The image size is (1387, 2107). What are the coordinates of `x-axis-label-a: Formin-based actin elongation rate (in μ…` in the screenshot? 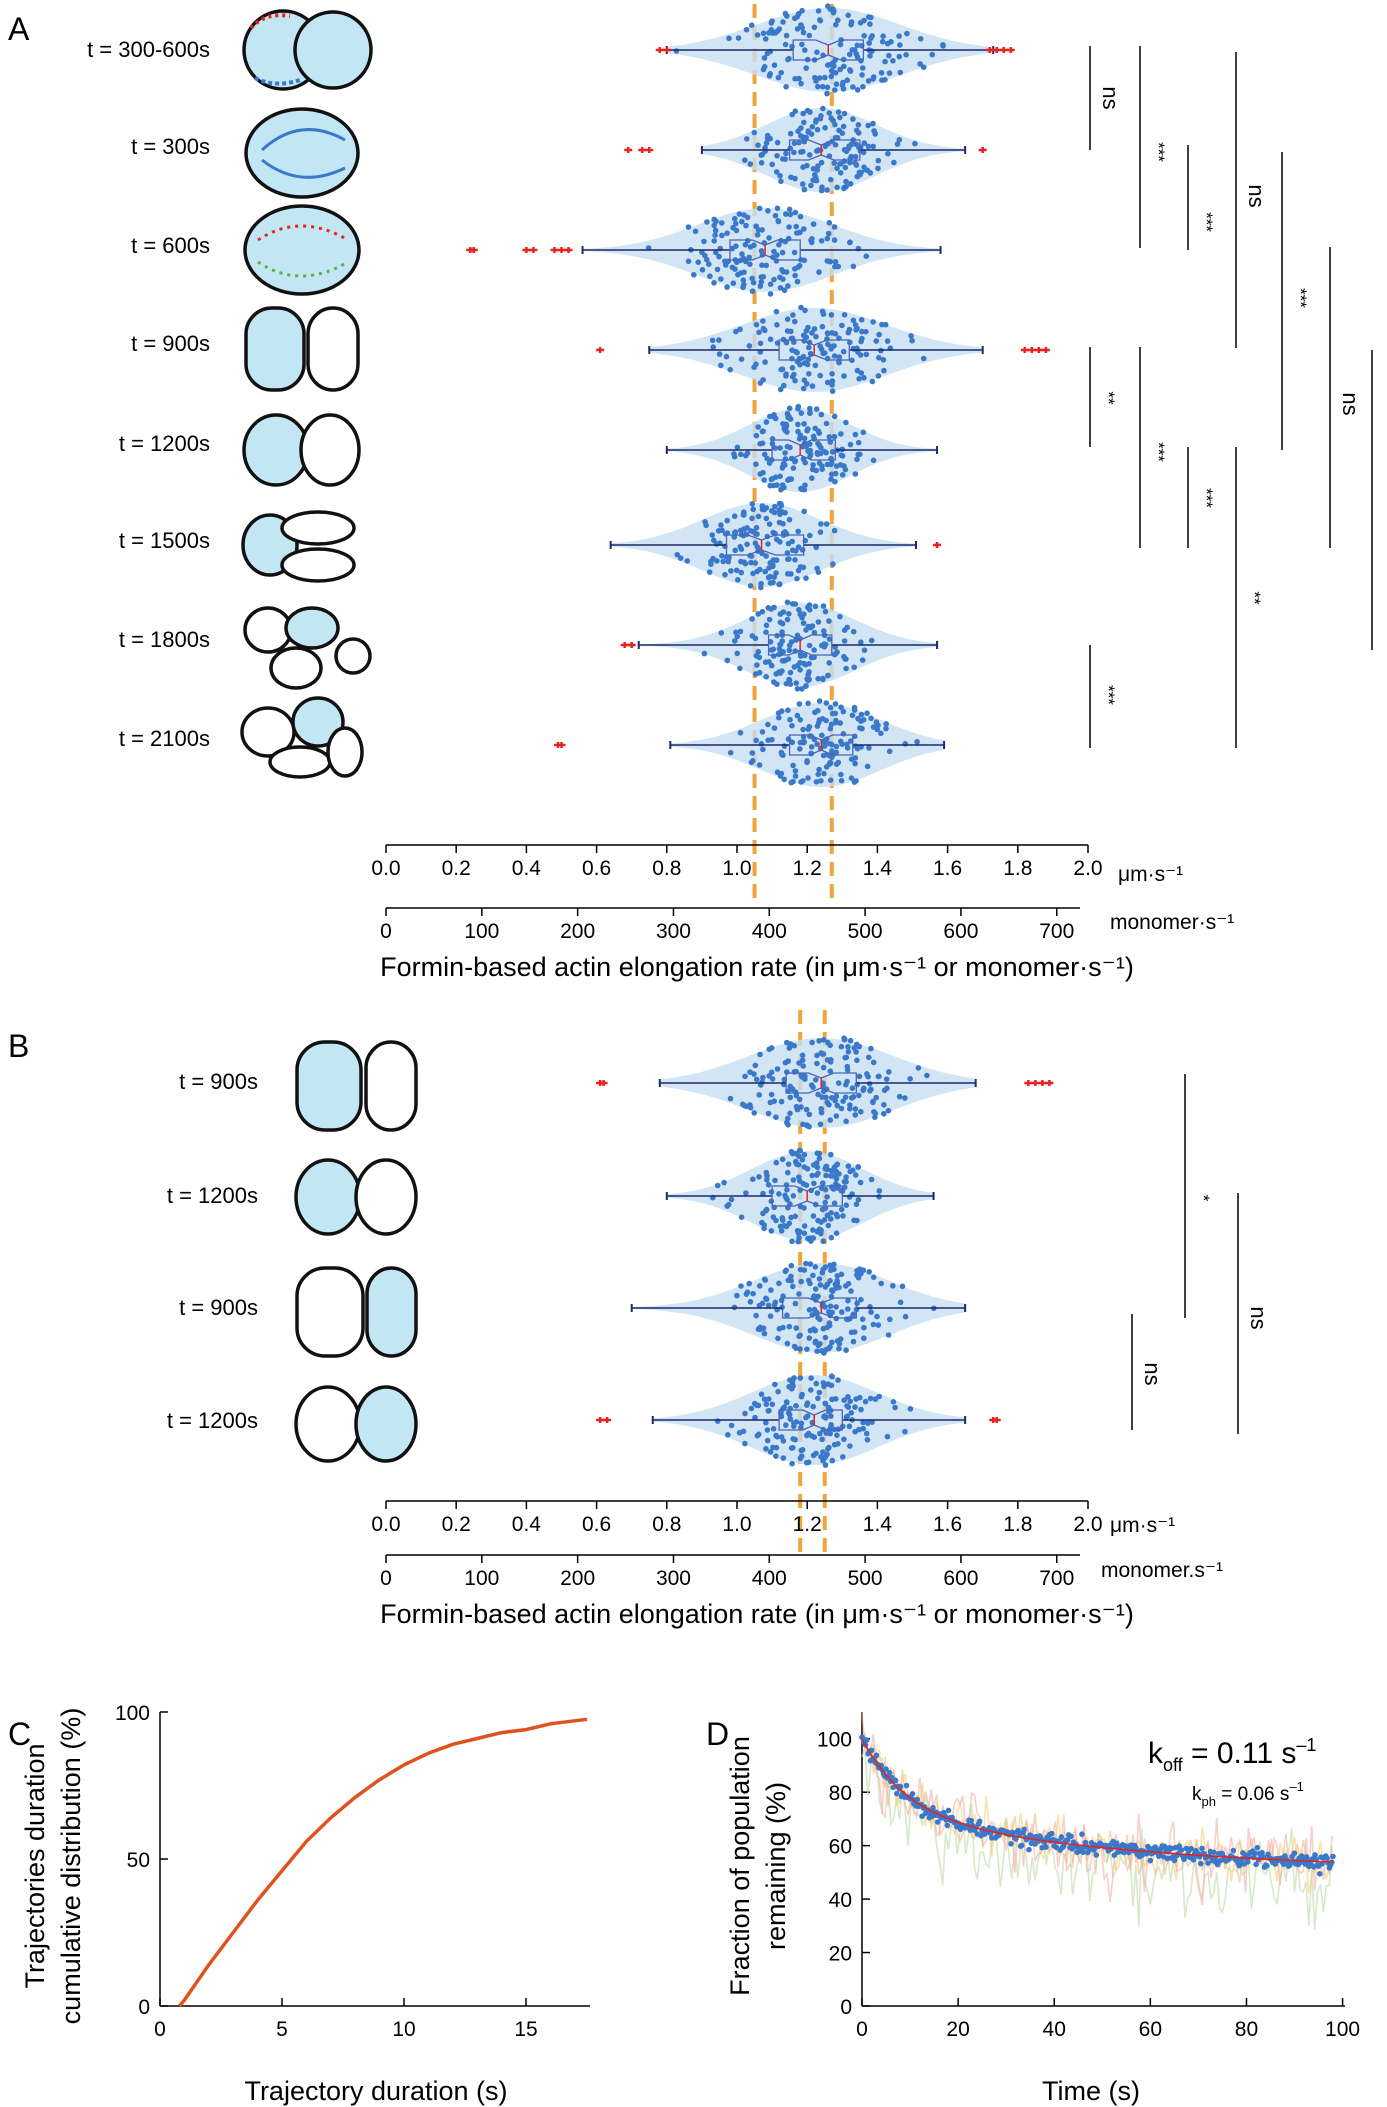 It's located at (757, 967).